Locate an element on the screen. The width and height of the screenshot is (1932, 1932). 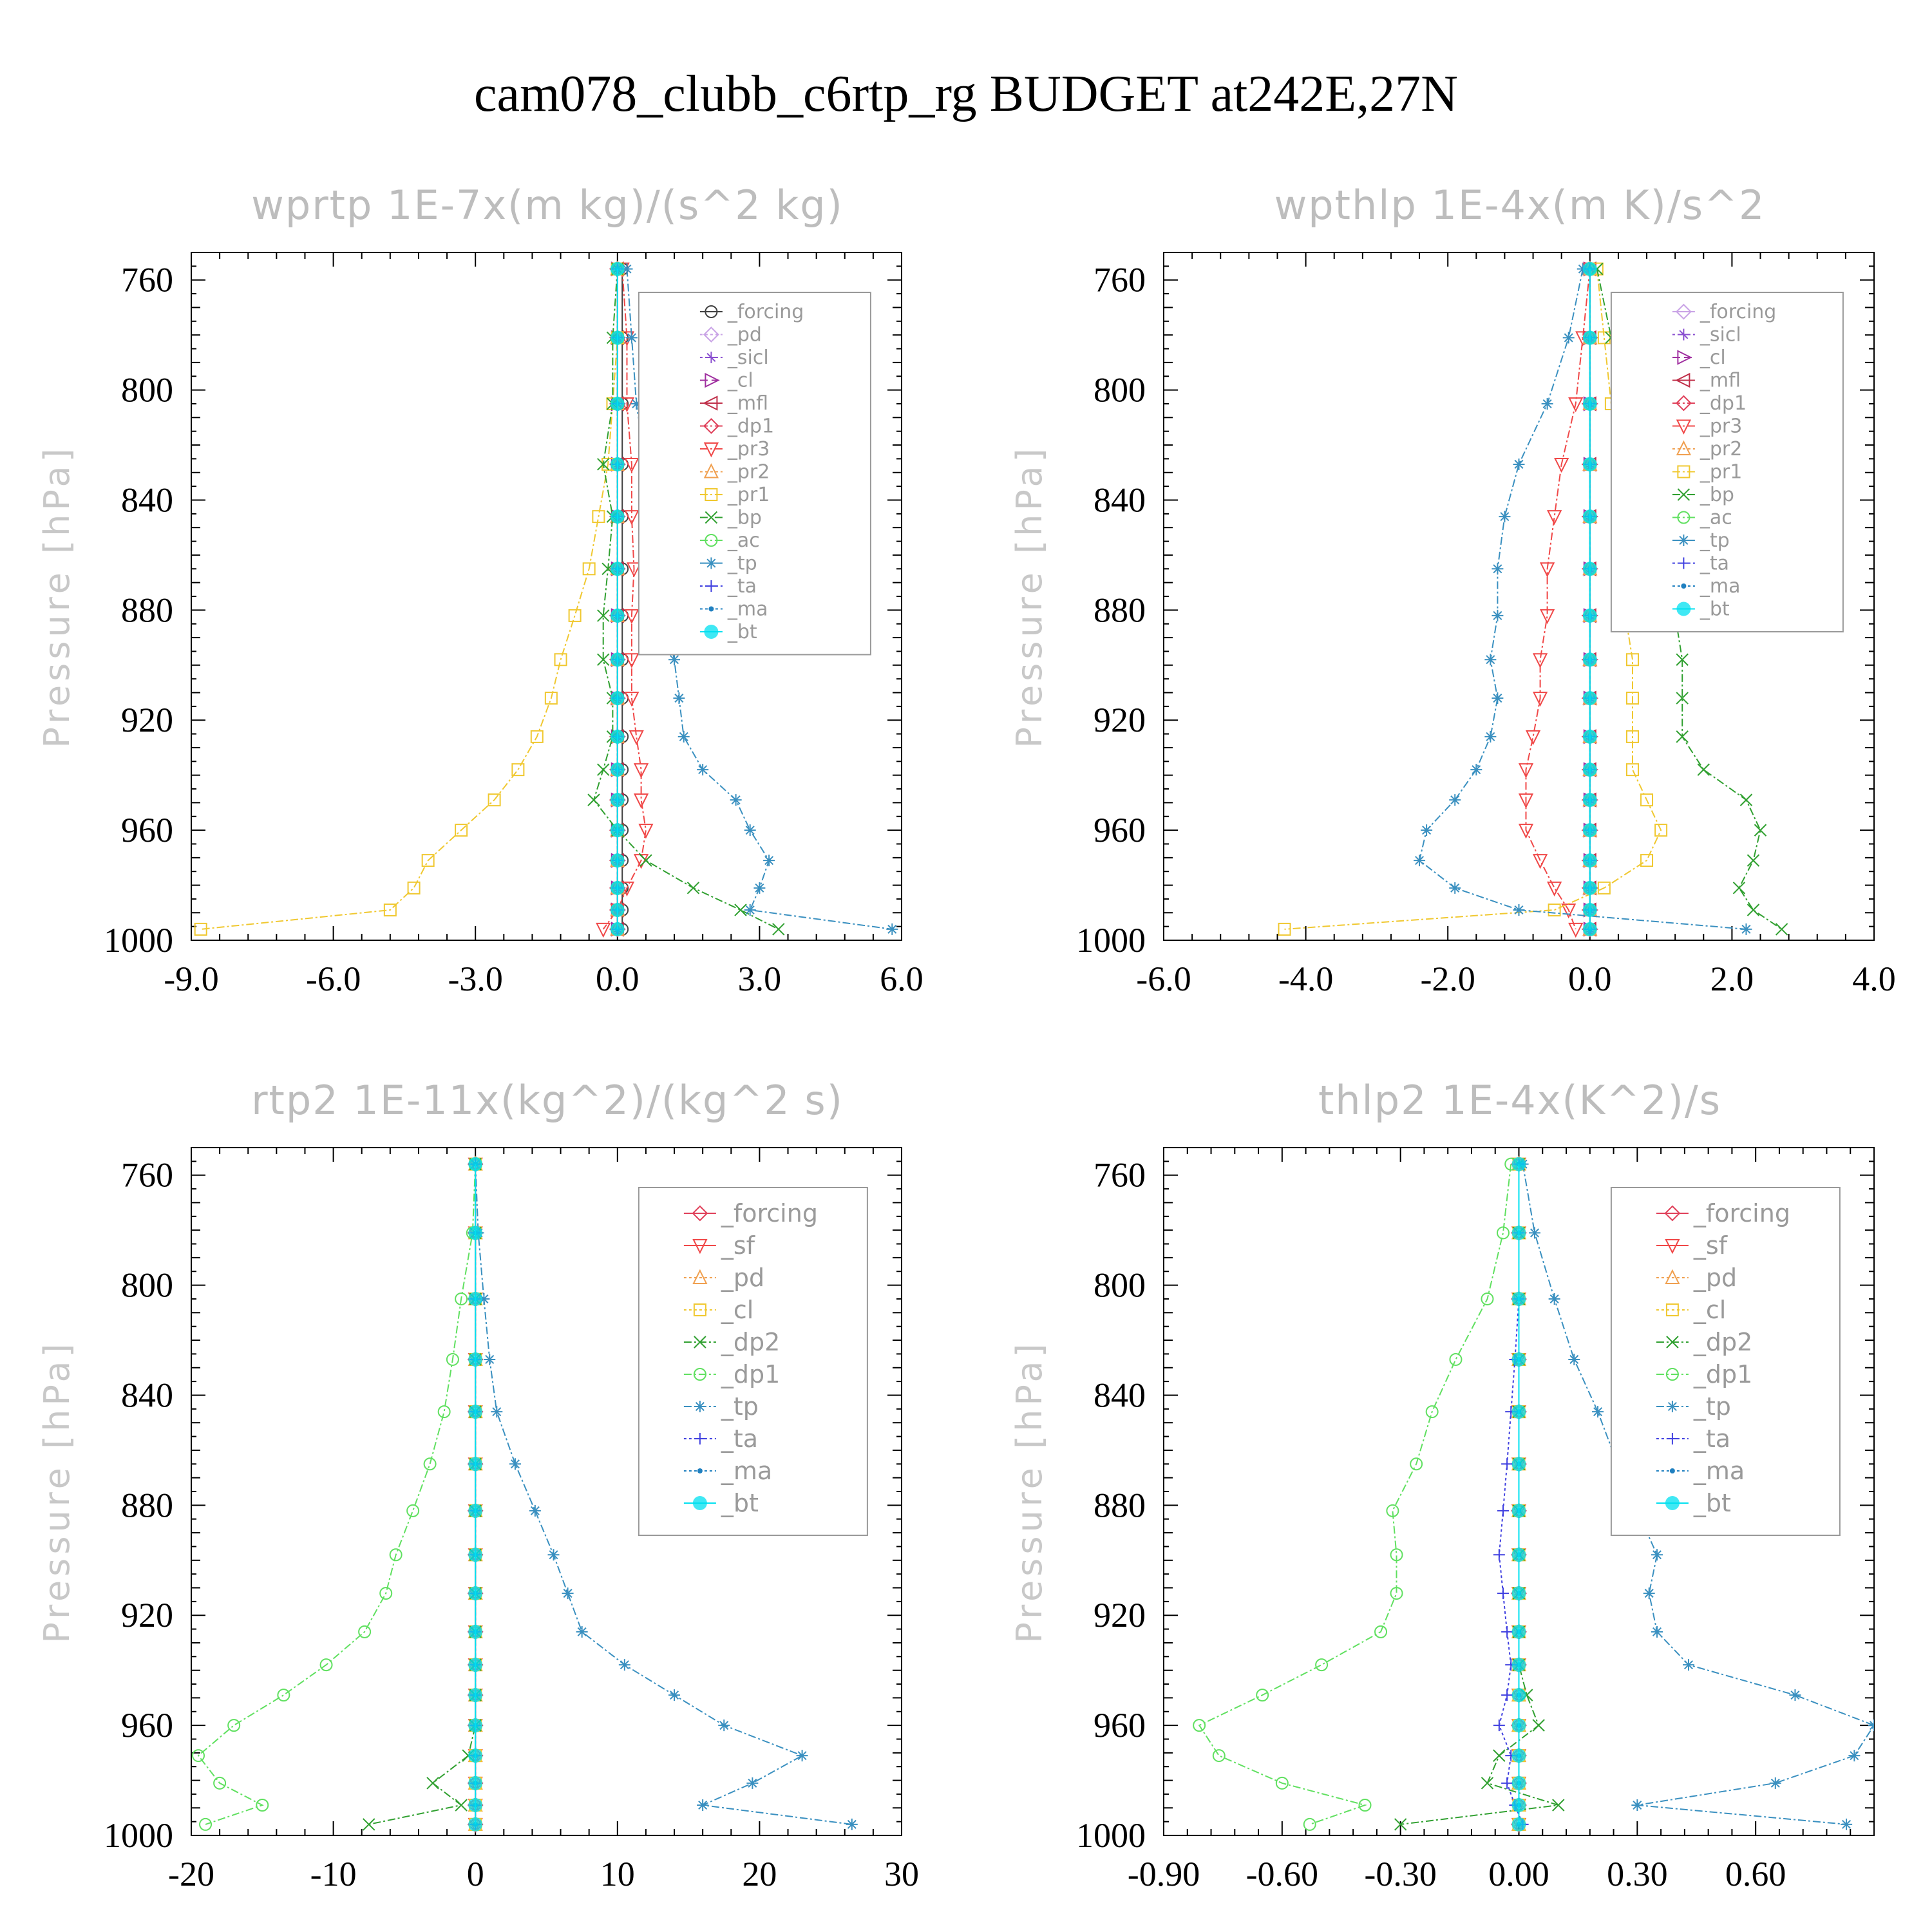
series-line-pr1 is located at coordinates (1473, 599).